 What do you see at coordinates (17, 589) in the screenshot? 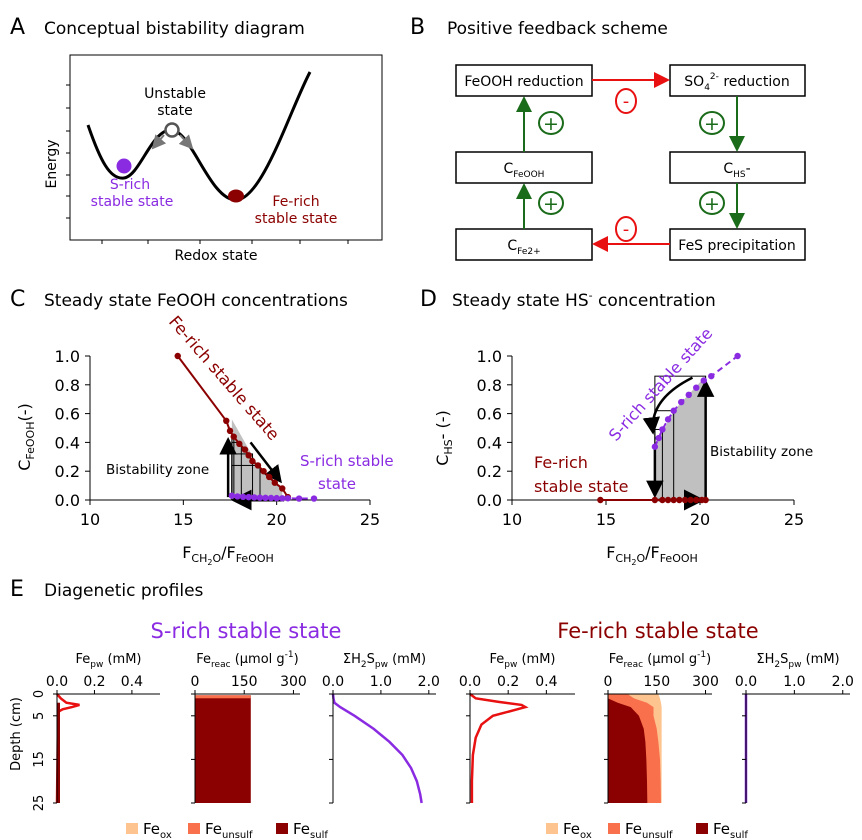
I see `panel-e-letter: E` at bounding box center [17, 589].